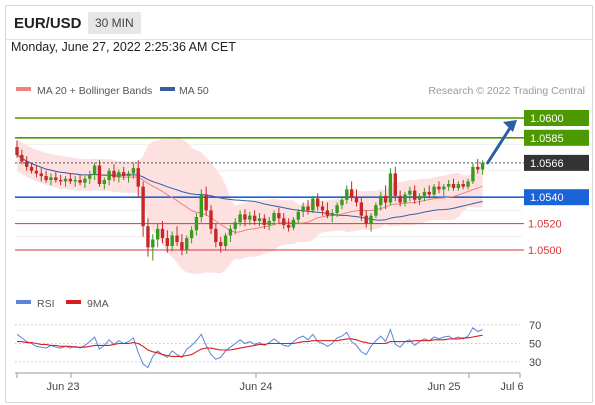 This screenshot has width=595, height=405. I want to click on currency-pair-title: EUR/USD, so click(48, 23).